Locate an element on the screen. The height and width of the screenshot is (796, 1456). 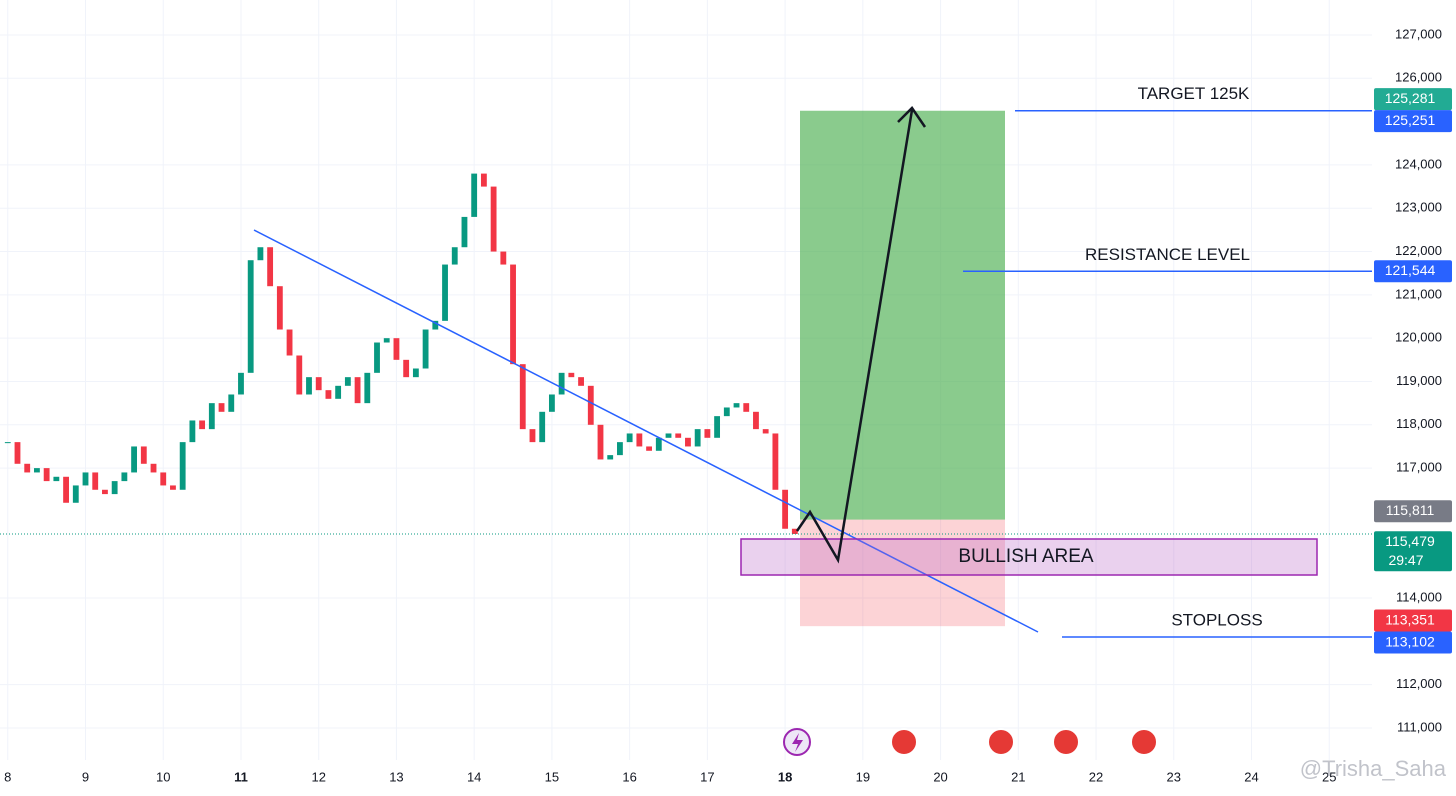
y-tick-label: 112,000 is located at coordinates (1419, 683).